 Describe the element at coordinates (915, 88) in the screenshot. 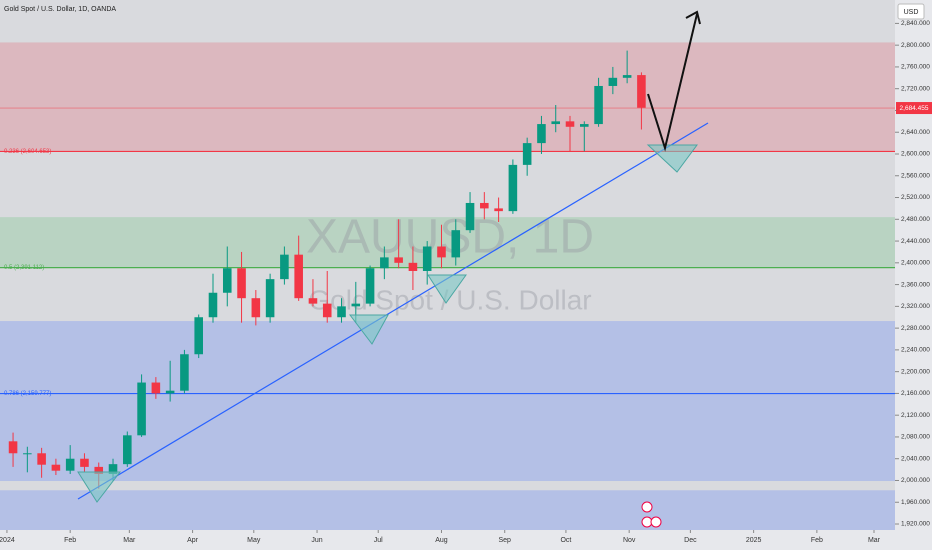

I see `y-tick-label: 2,720.000` at that location.